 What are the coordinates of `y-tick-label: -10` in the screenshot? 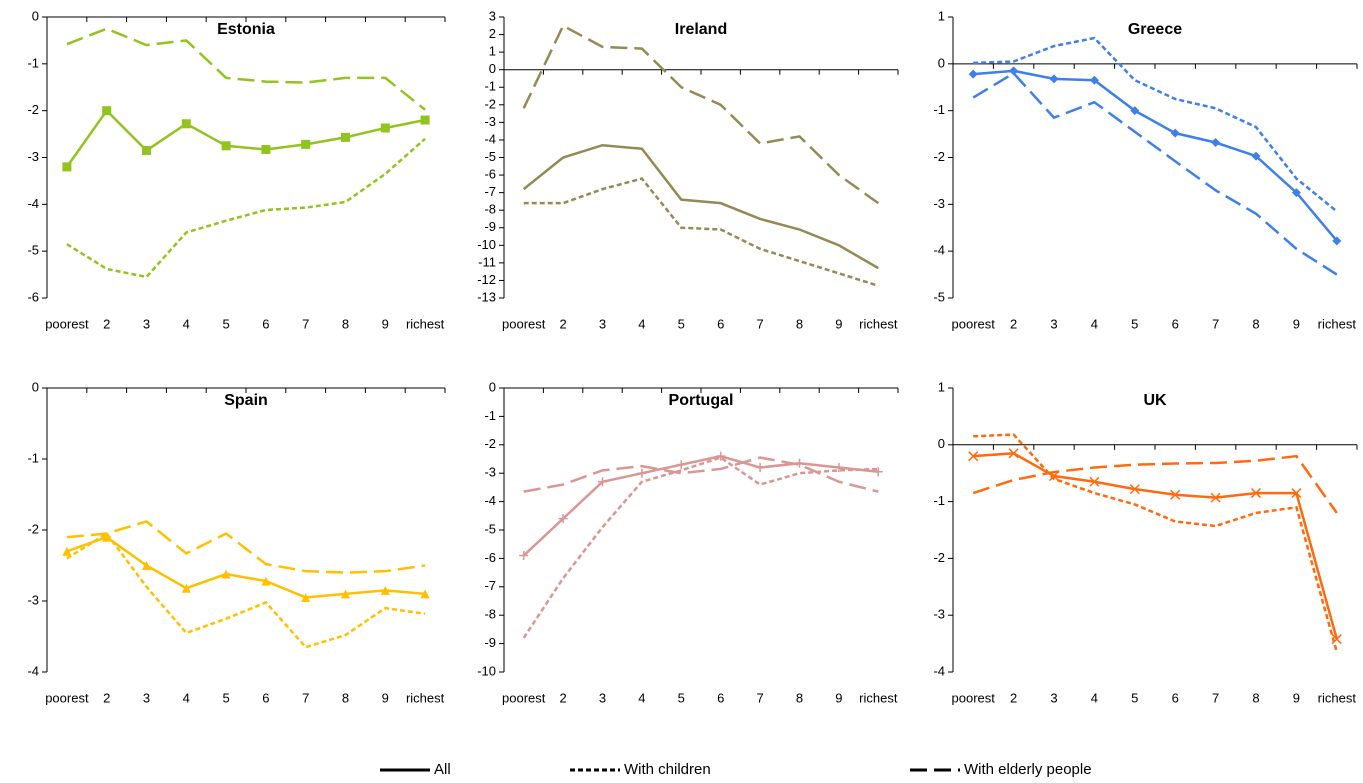 It's located at (486, 670).